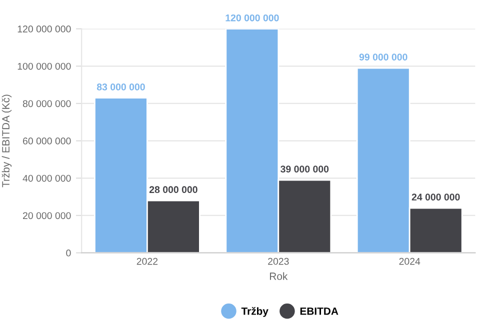  What do you see at coordinates (68, 253) in the screenshot?
I see `y-tick-label: 0` at bounding box center [68, 253].